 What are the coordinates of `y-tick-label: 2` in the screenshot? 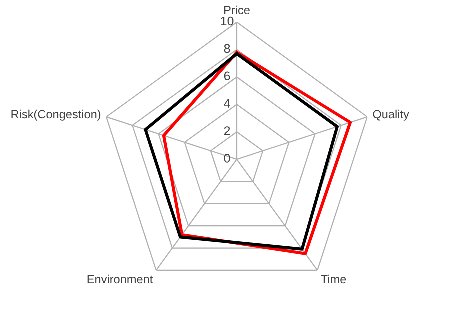 It's located at (227, 131).